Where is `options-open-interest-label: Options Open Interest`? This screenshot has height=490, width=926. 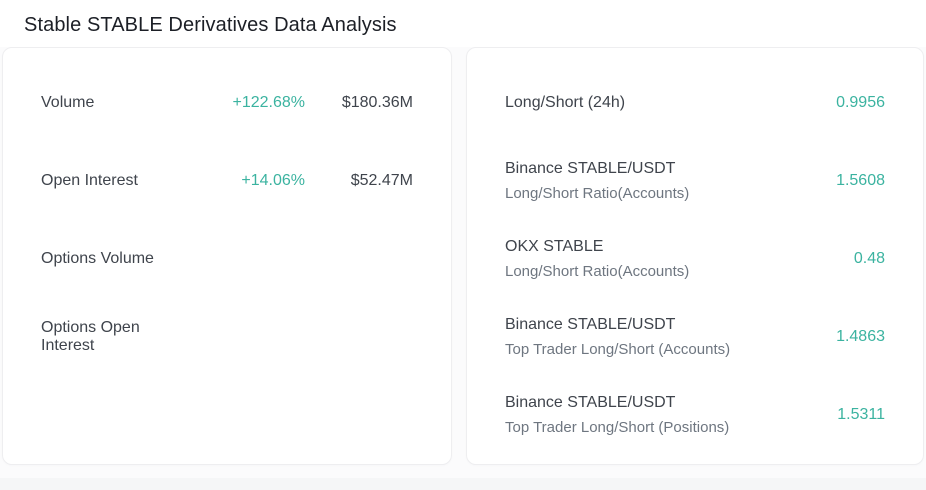
options-open-interest-label: Options Open Interest is located at coordinates (90, 336).